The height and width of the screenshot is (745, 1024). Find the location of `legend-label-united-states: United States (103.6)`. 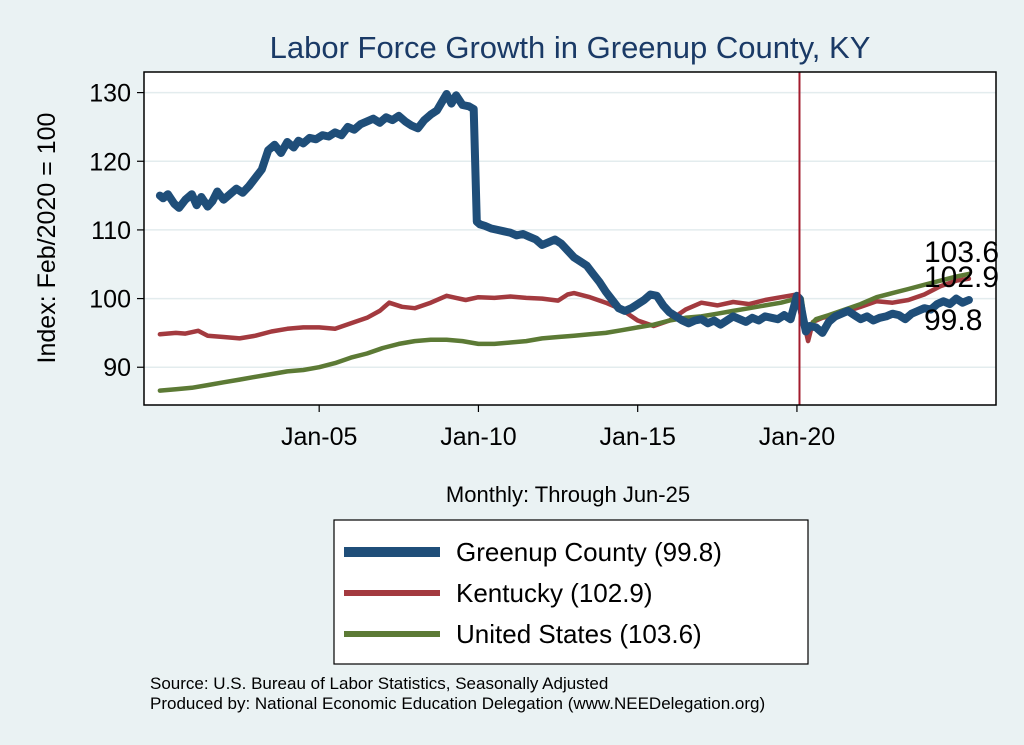

legend-label-united-states: United States (103.6) is located at coordinates (579, 634).